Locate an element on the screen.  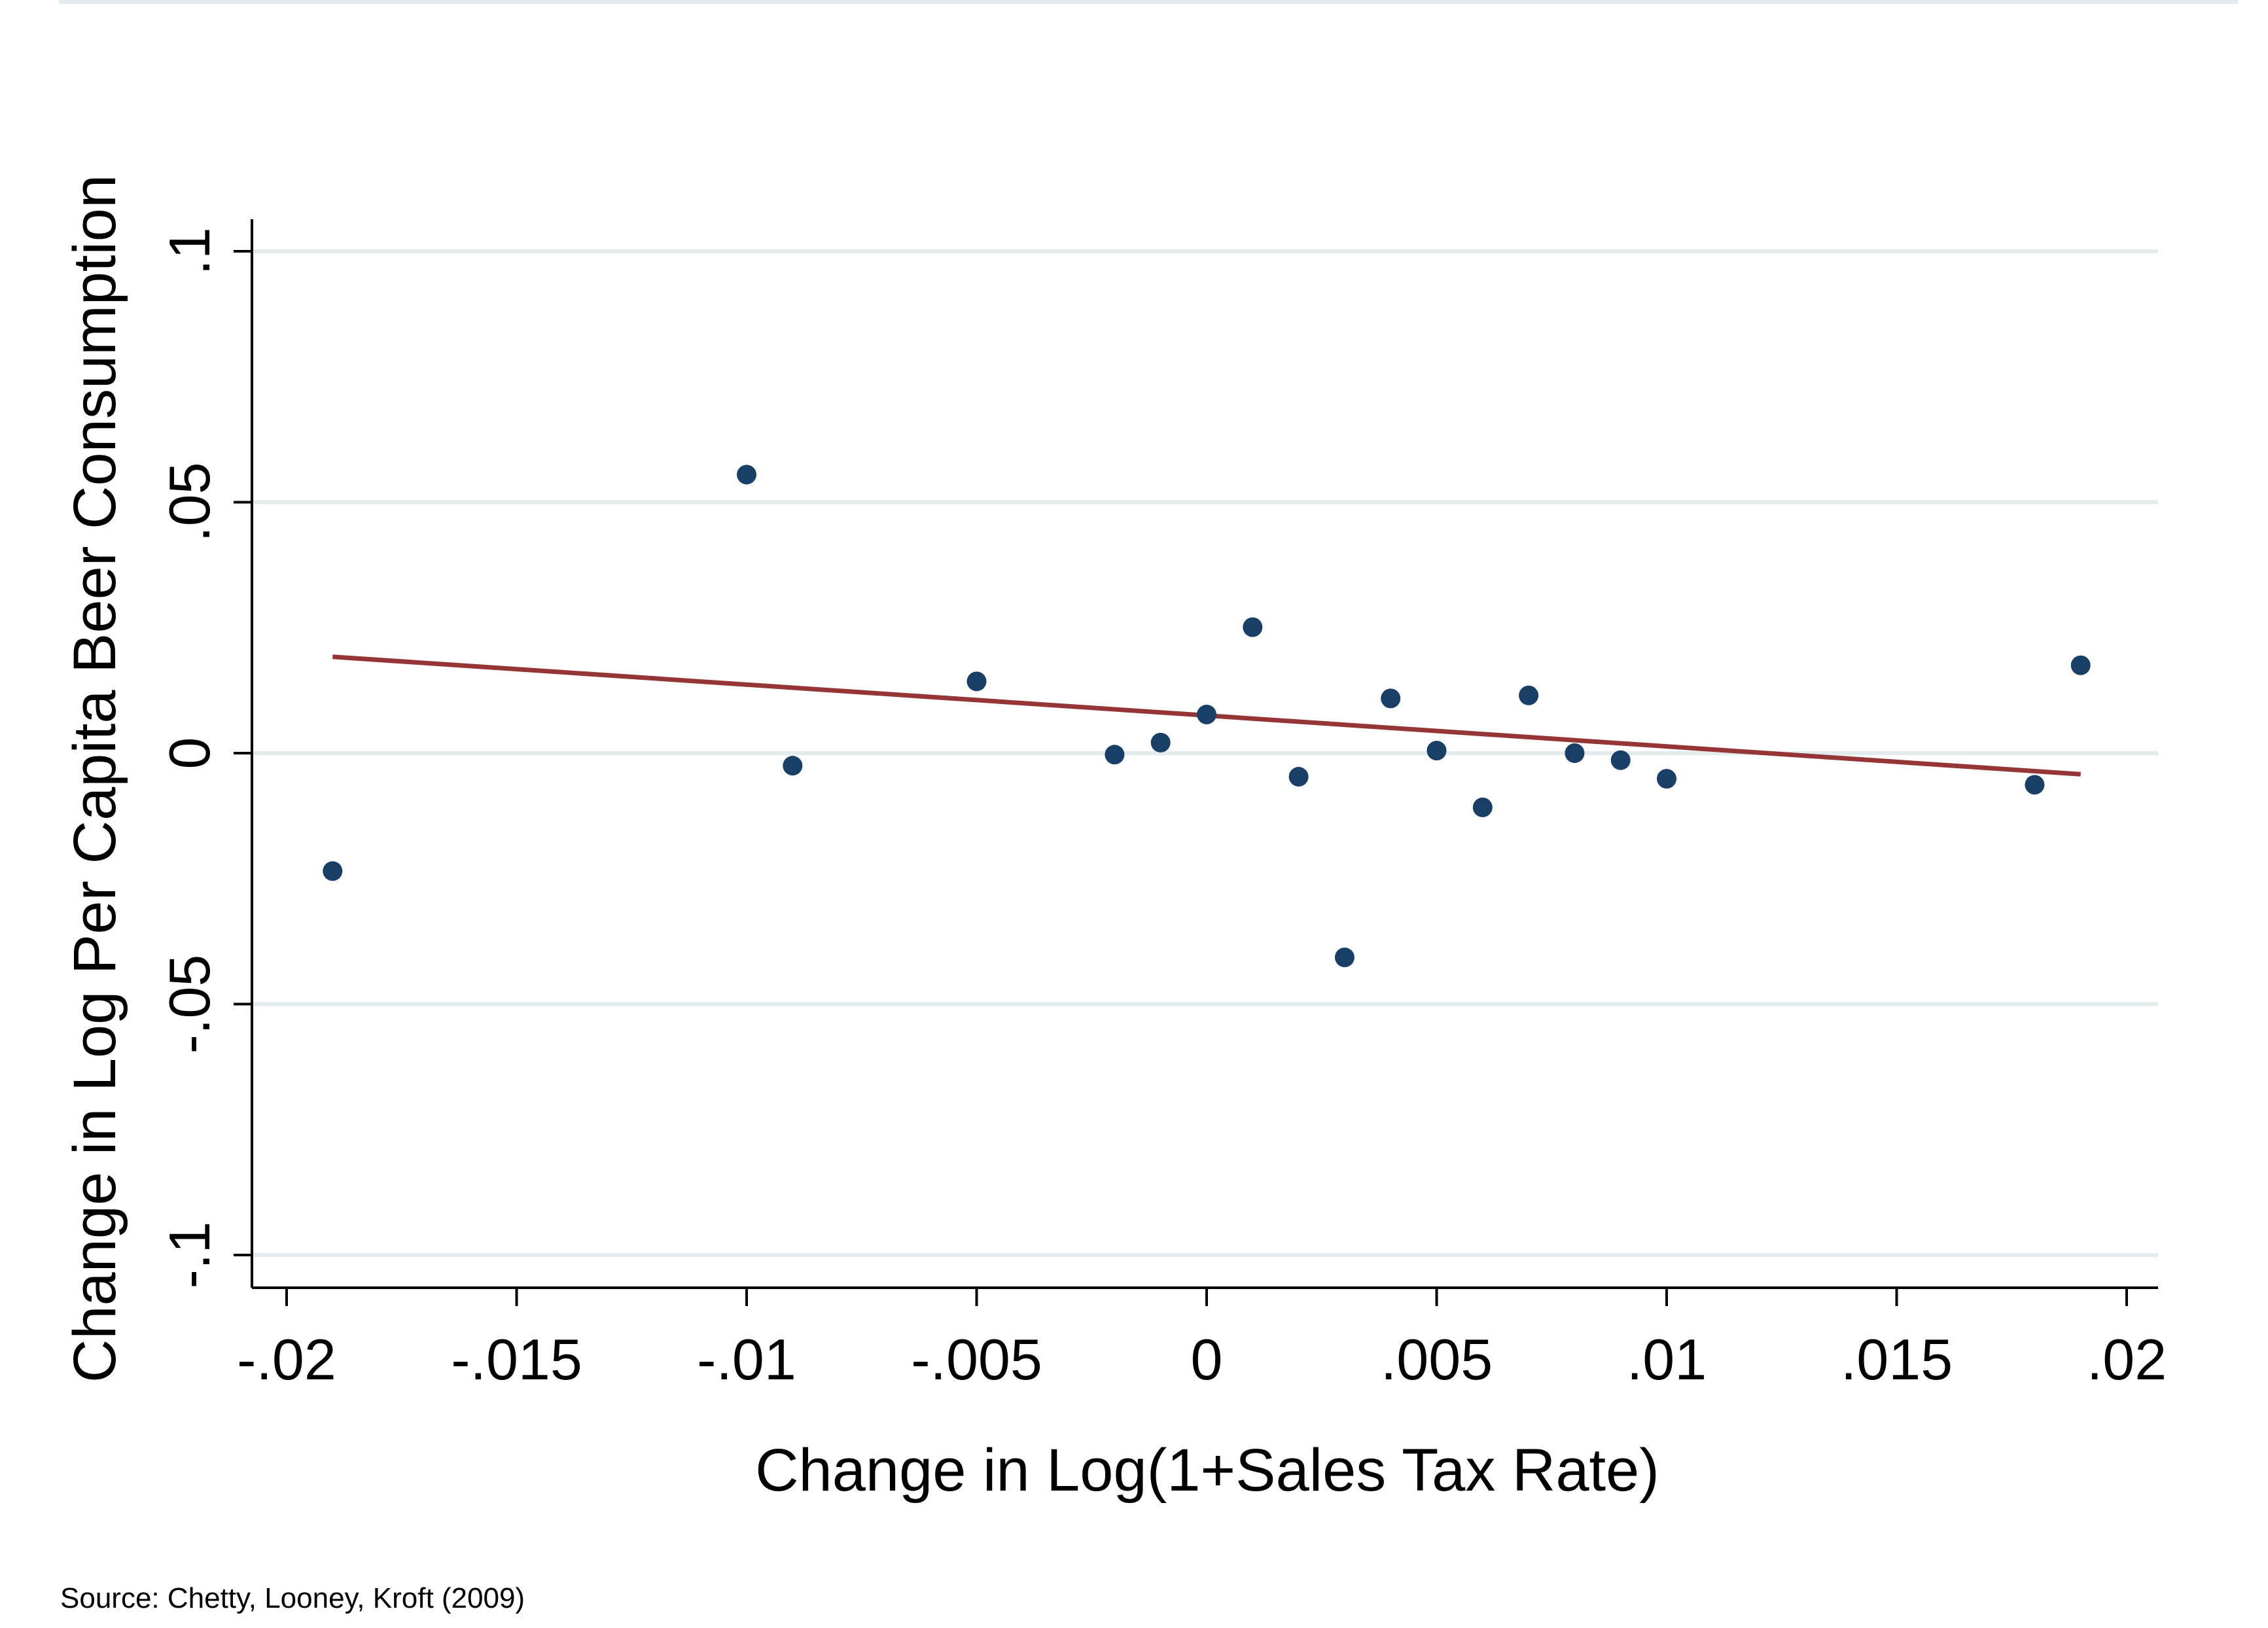
y-tick-label: -.1 is located at coordinates (189, 1256).